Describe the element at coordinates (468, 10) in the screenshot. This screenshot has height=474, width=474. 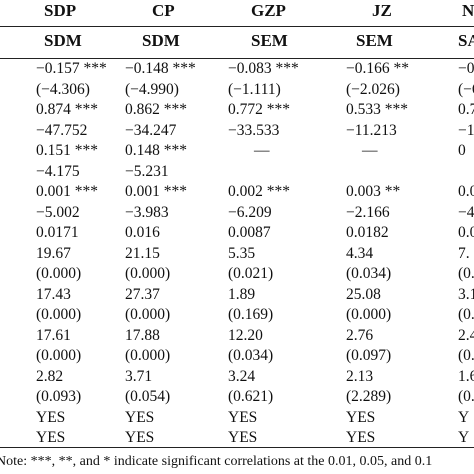
I see `column-header-n: N` at that location.